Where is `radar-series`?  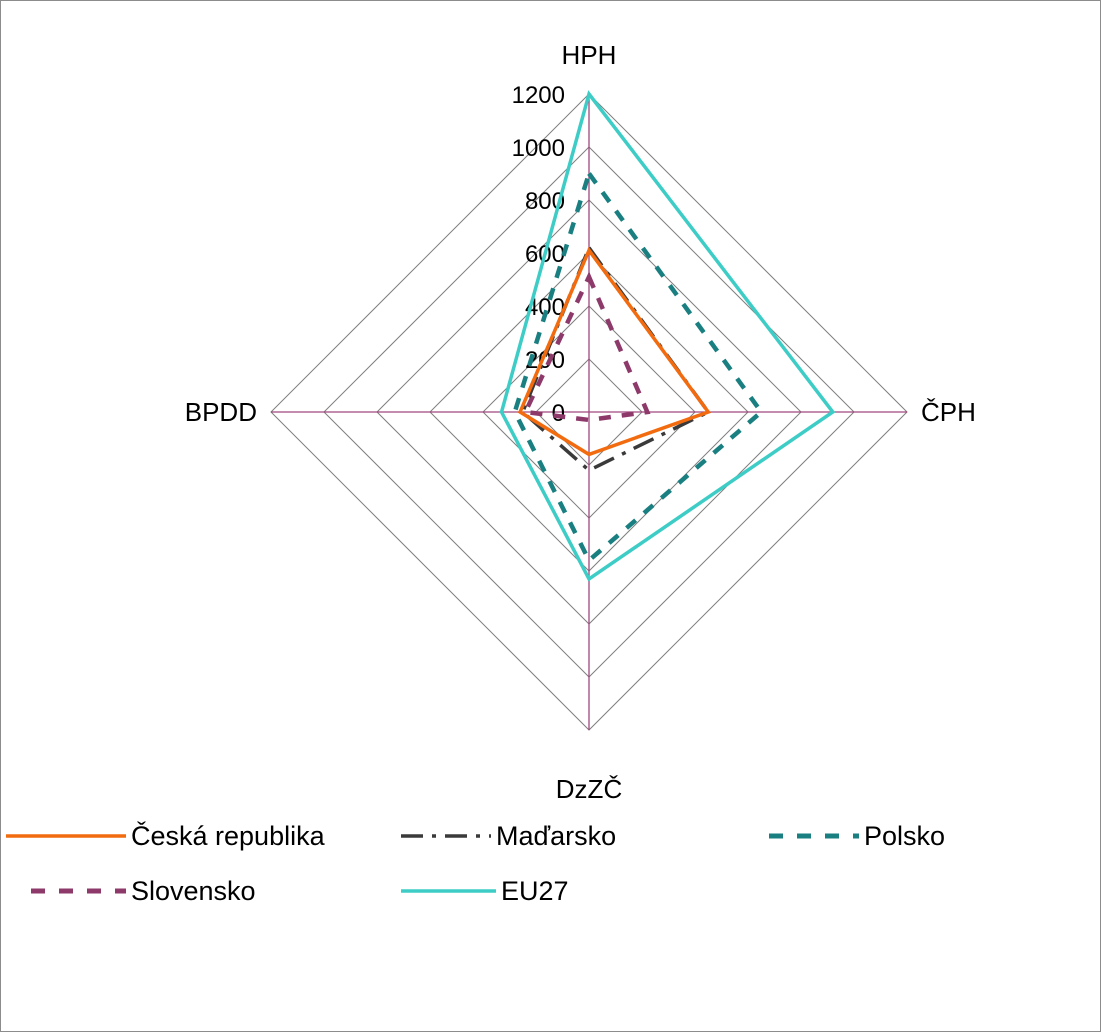
radar-series is located at coordinates (667, 336).